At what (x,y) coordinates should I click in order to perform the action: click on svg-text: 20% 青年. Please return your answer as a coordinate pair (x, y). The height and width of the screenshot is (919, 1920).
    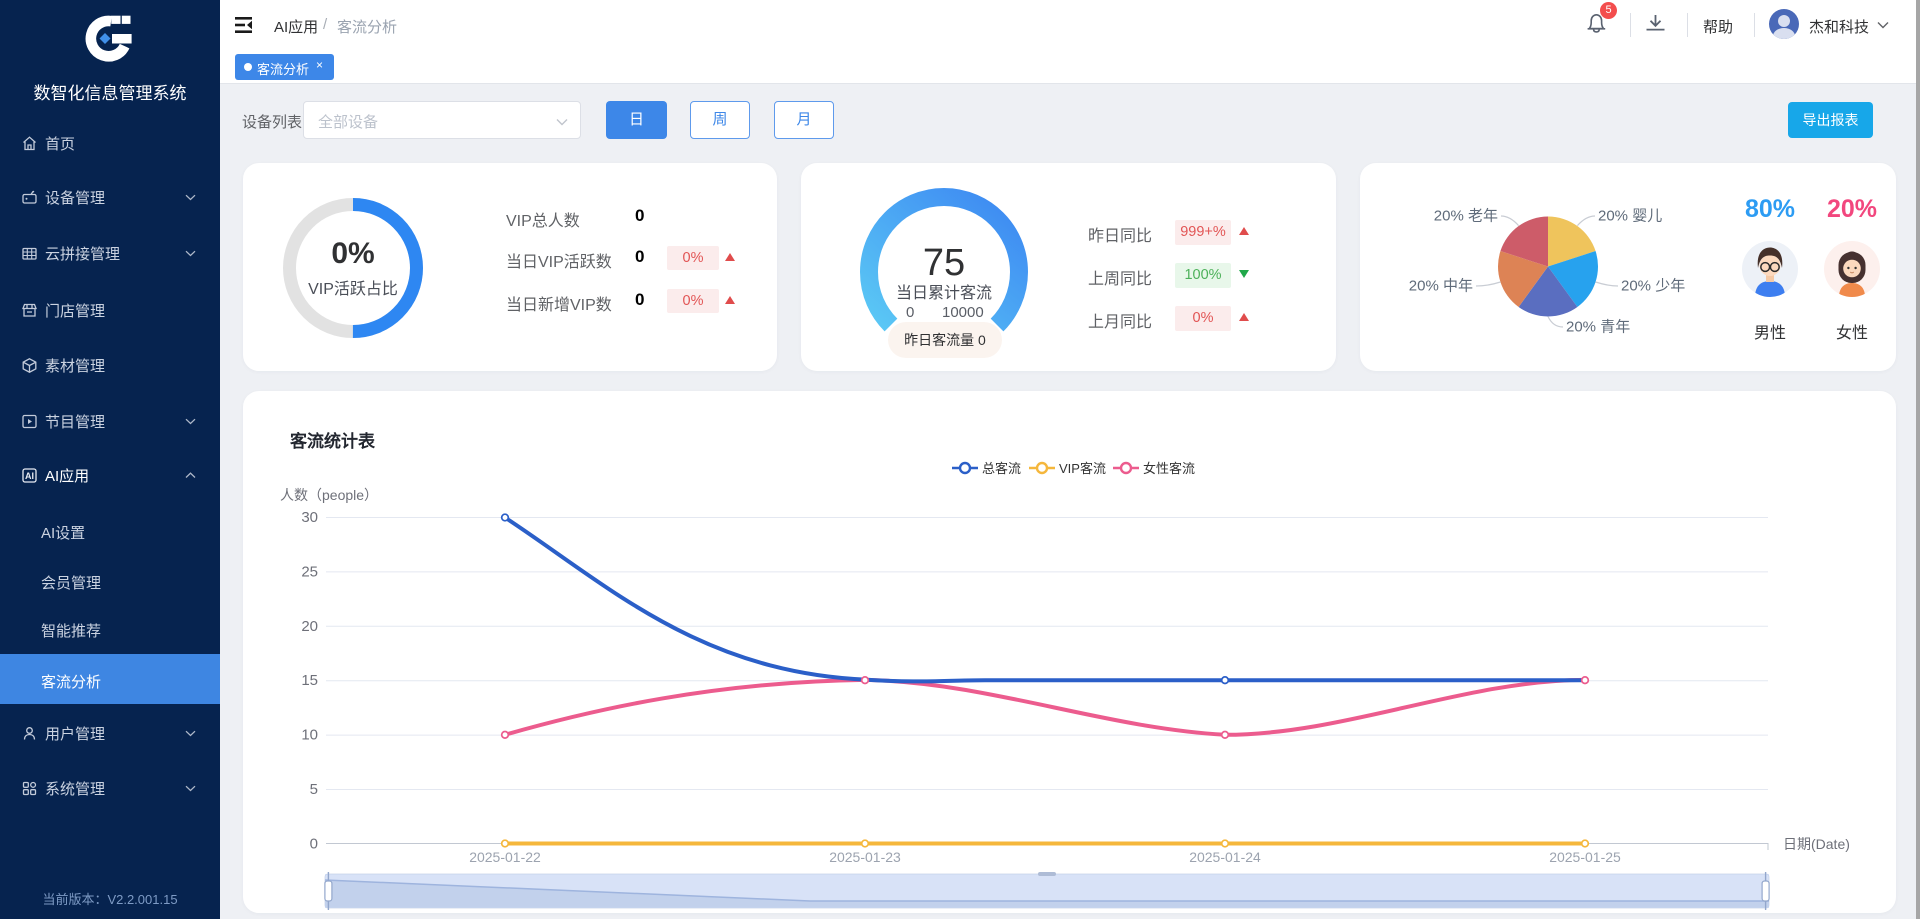
    Looking at the image, I should click on (1598, 327).